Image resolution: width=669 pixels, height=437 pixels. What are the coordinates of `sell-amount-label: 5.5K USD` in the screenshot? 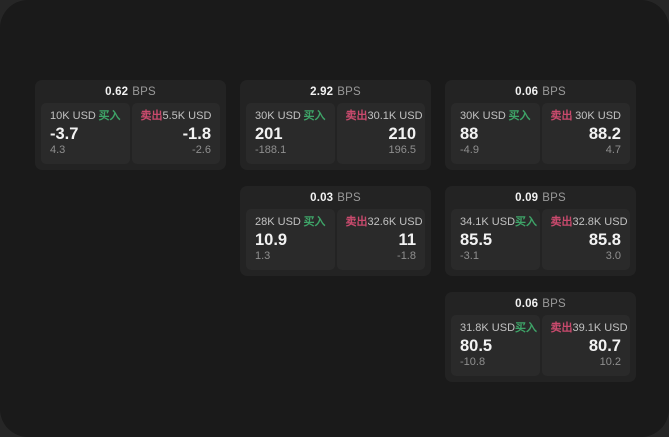 It's located at (187, 116).